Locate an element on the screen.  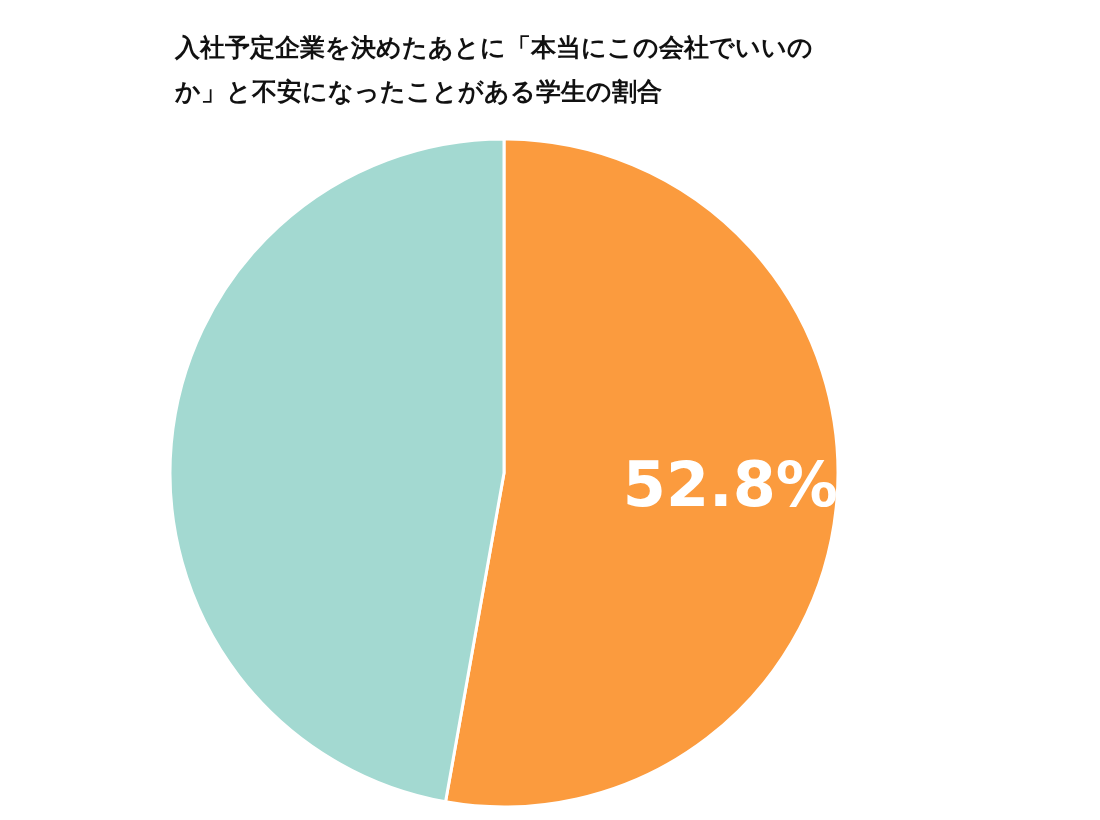
title: 入社予定企業を決めたあとに「本当にこの会社でいいのか」と不安になったことがある学生の割合 is located at coordinates (494, 70).